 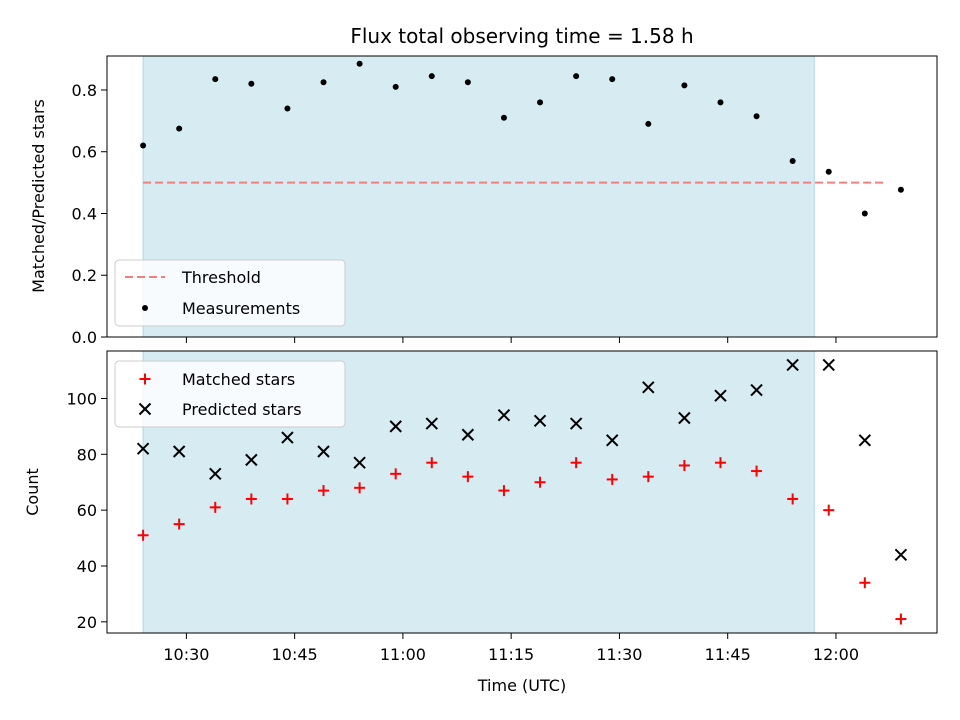 What do you see at coordinates (619, 654) in the screenshot?
I see `x-tick-label: 11:30` at bounding box center [619, 654].